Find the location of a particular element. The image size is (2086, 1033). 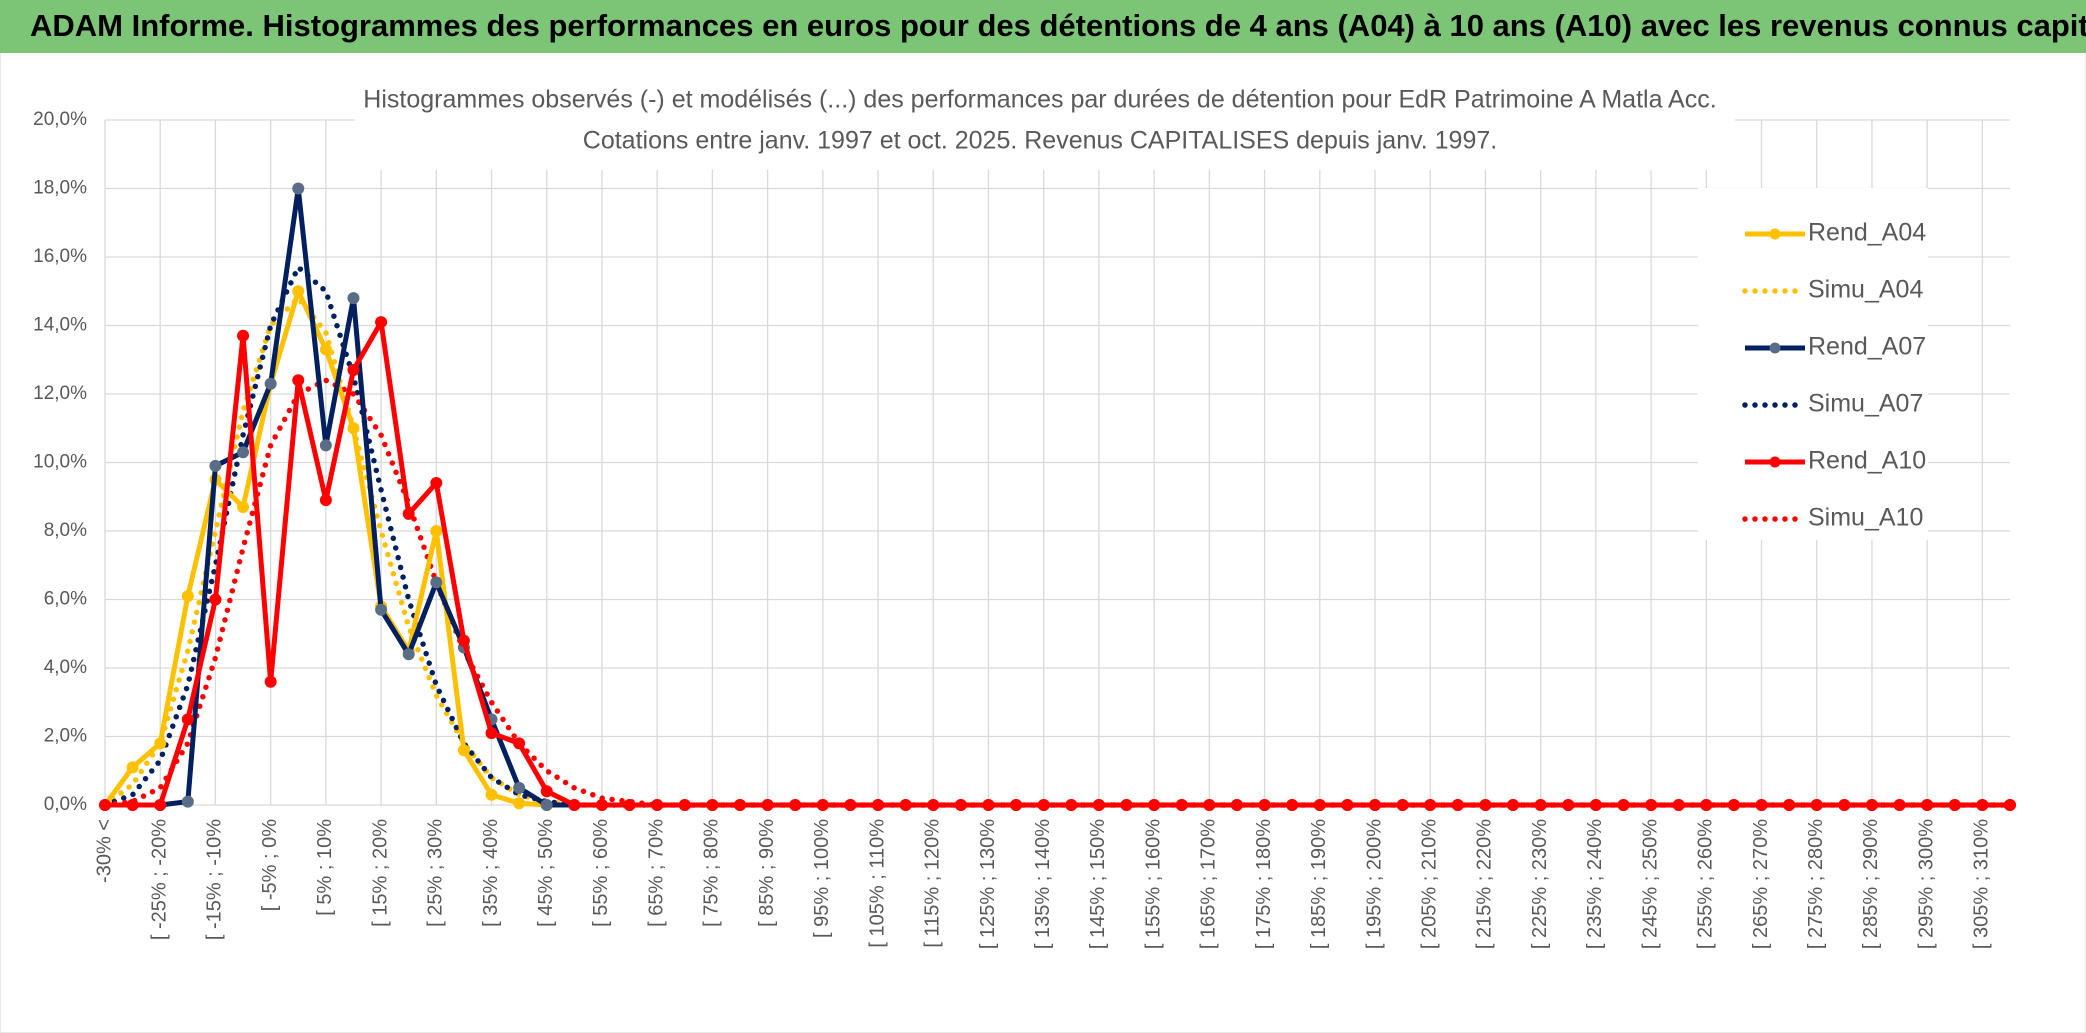

x-tick-label: -30% < is located at coordinates (104, 851).